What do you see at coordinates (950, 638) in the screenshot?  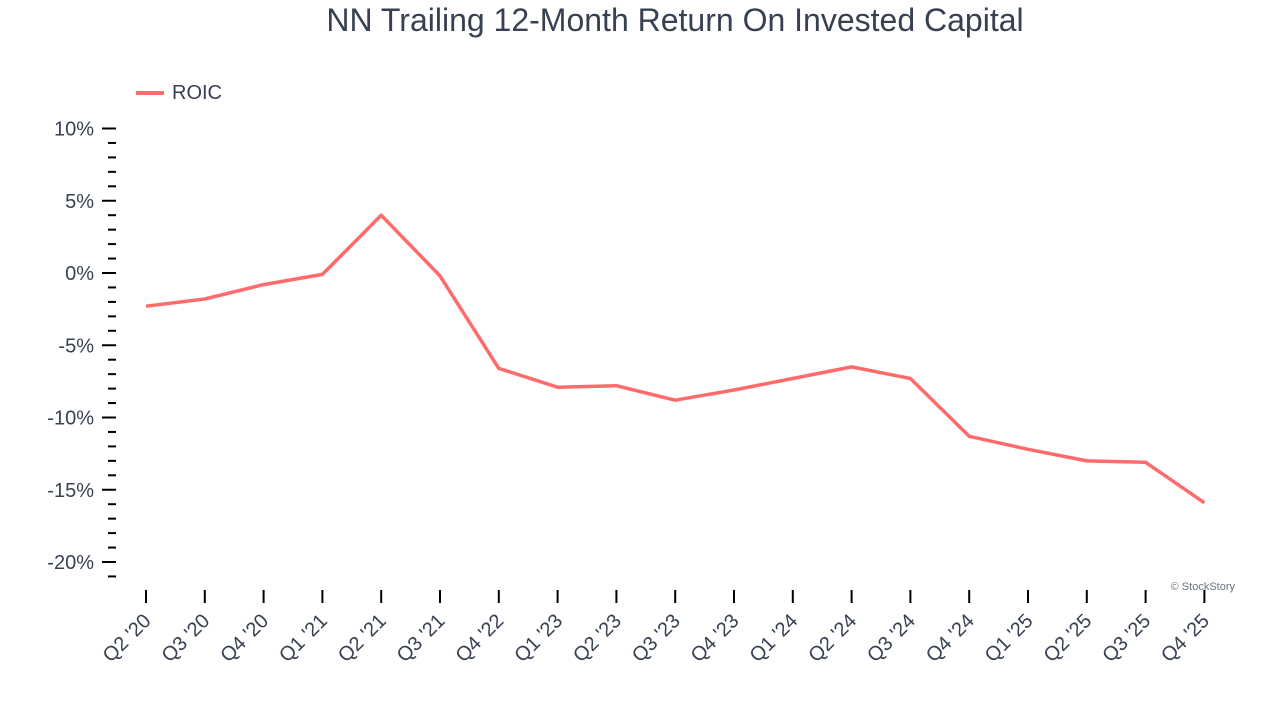 I see `x-tick-label: Q4 '24` at bounding box center [950, 638].